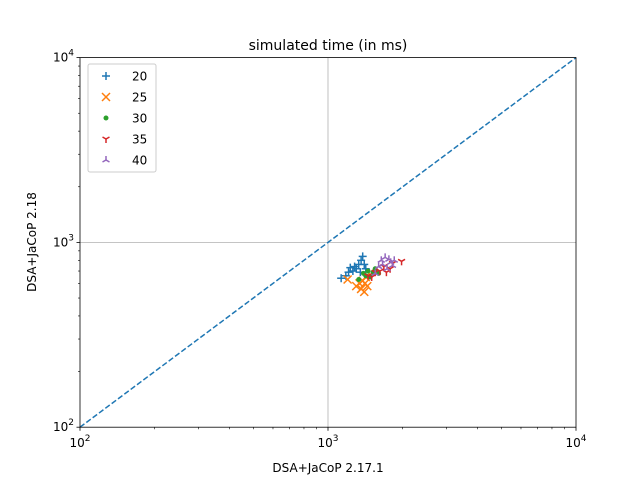  I want to click on data-points, so click(371, 274).